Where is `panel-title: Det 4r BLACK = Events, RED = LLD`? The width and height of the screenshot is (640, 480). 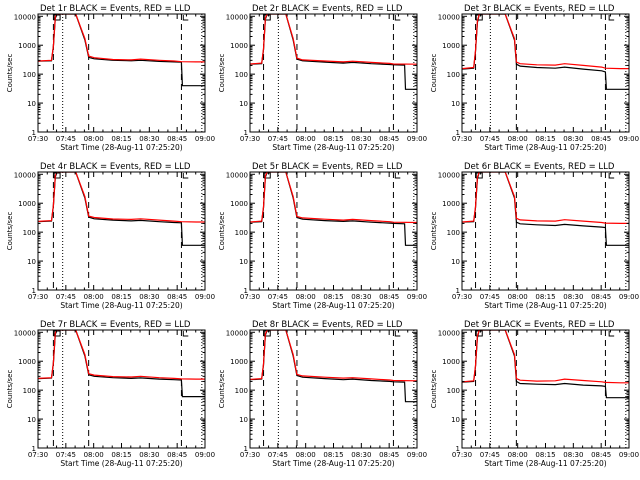
panel-title: Det 4r BLACK = Events, RED = LLD is located at coordinates (115, 167).